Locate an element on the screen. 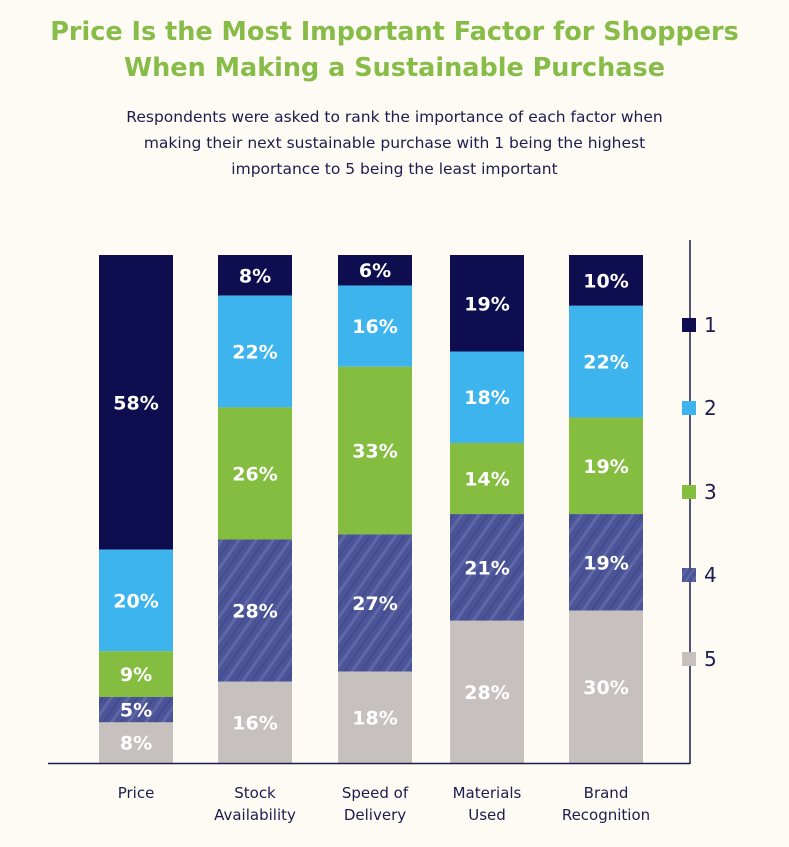 The image size is (789, 847). chart-title-line-2: When Making a Sustainable Purchase is located at coordinates (394, 68).